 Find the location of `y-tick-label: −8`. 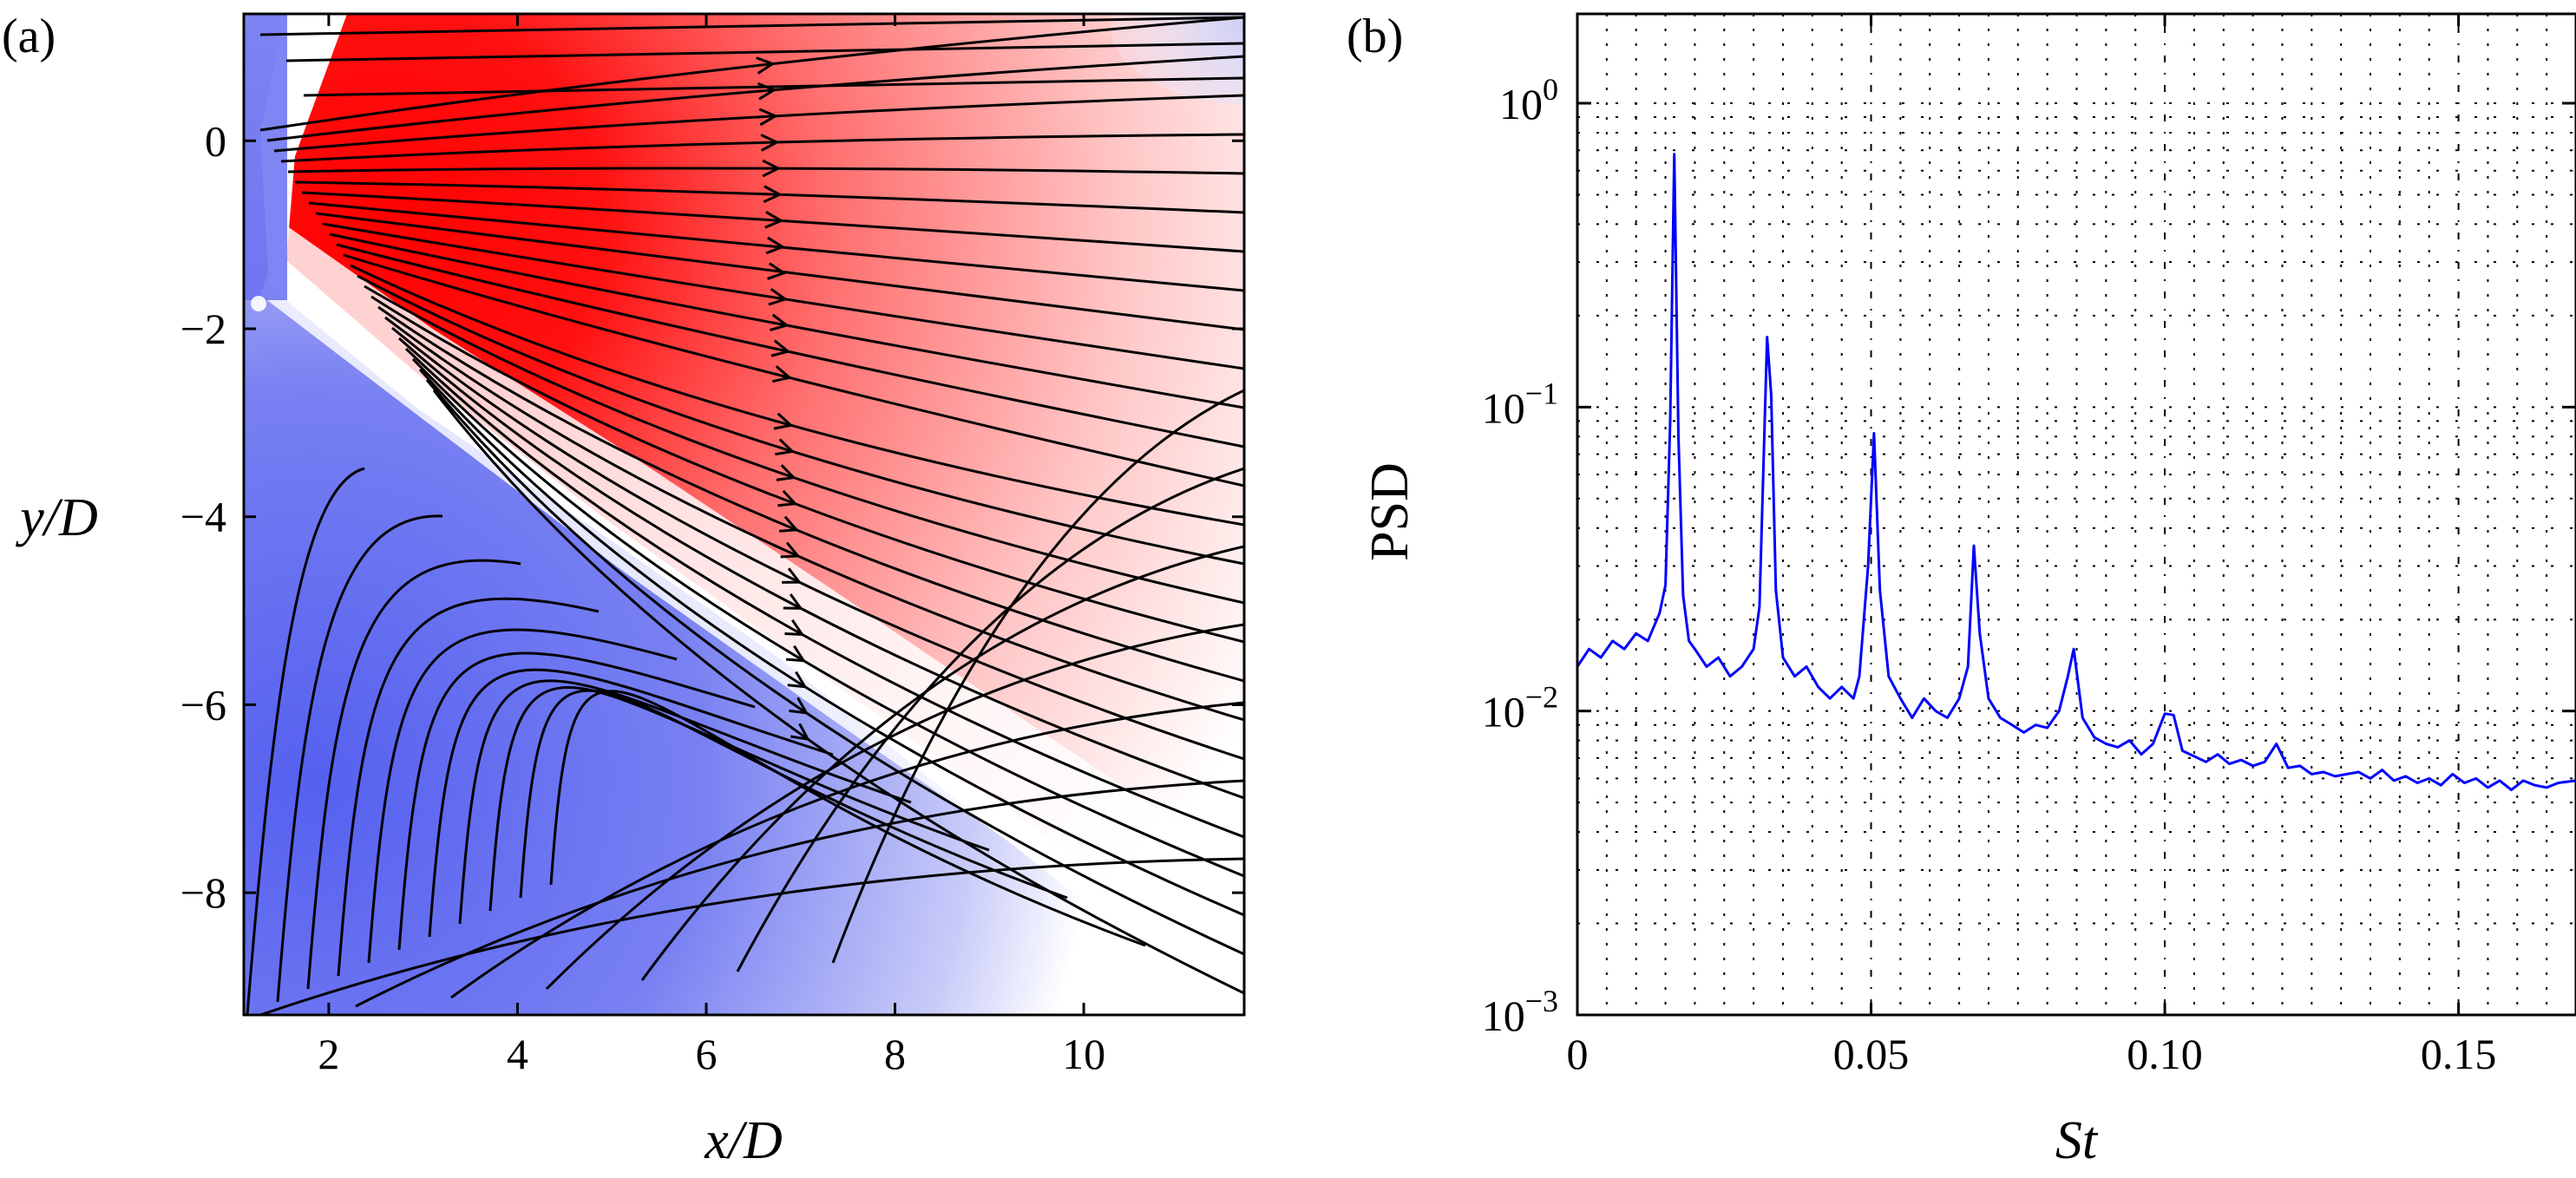

y-tick-label: −8 is located at coordinates (203, 893).